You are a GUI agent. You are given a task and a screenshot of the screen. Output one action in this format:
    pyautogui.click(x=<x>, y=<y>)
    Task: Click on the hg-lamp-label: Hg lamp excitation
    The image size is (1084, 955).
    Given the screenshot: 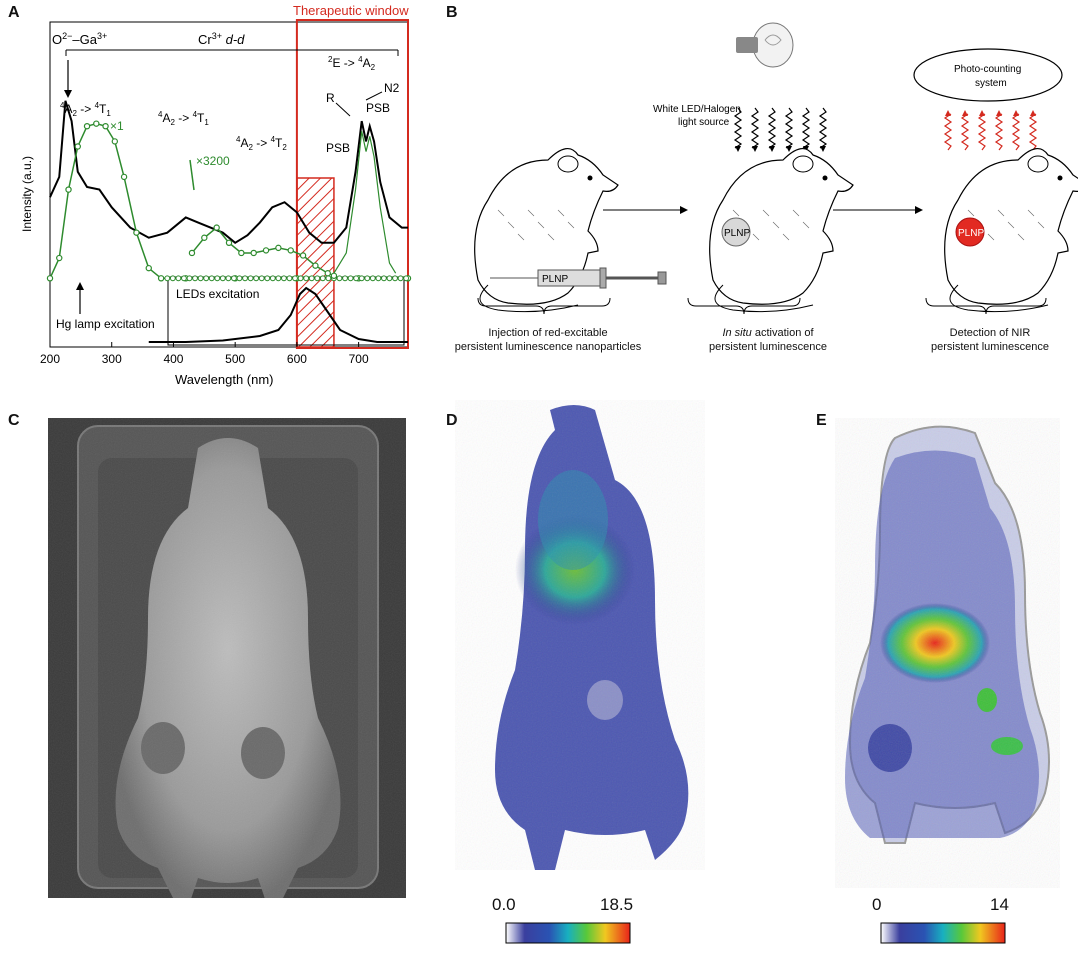 What is the action you would take?
    pyautogui.click(x=105, y=324)
    